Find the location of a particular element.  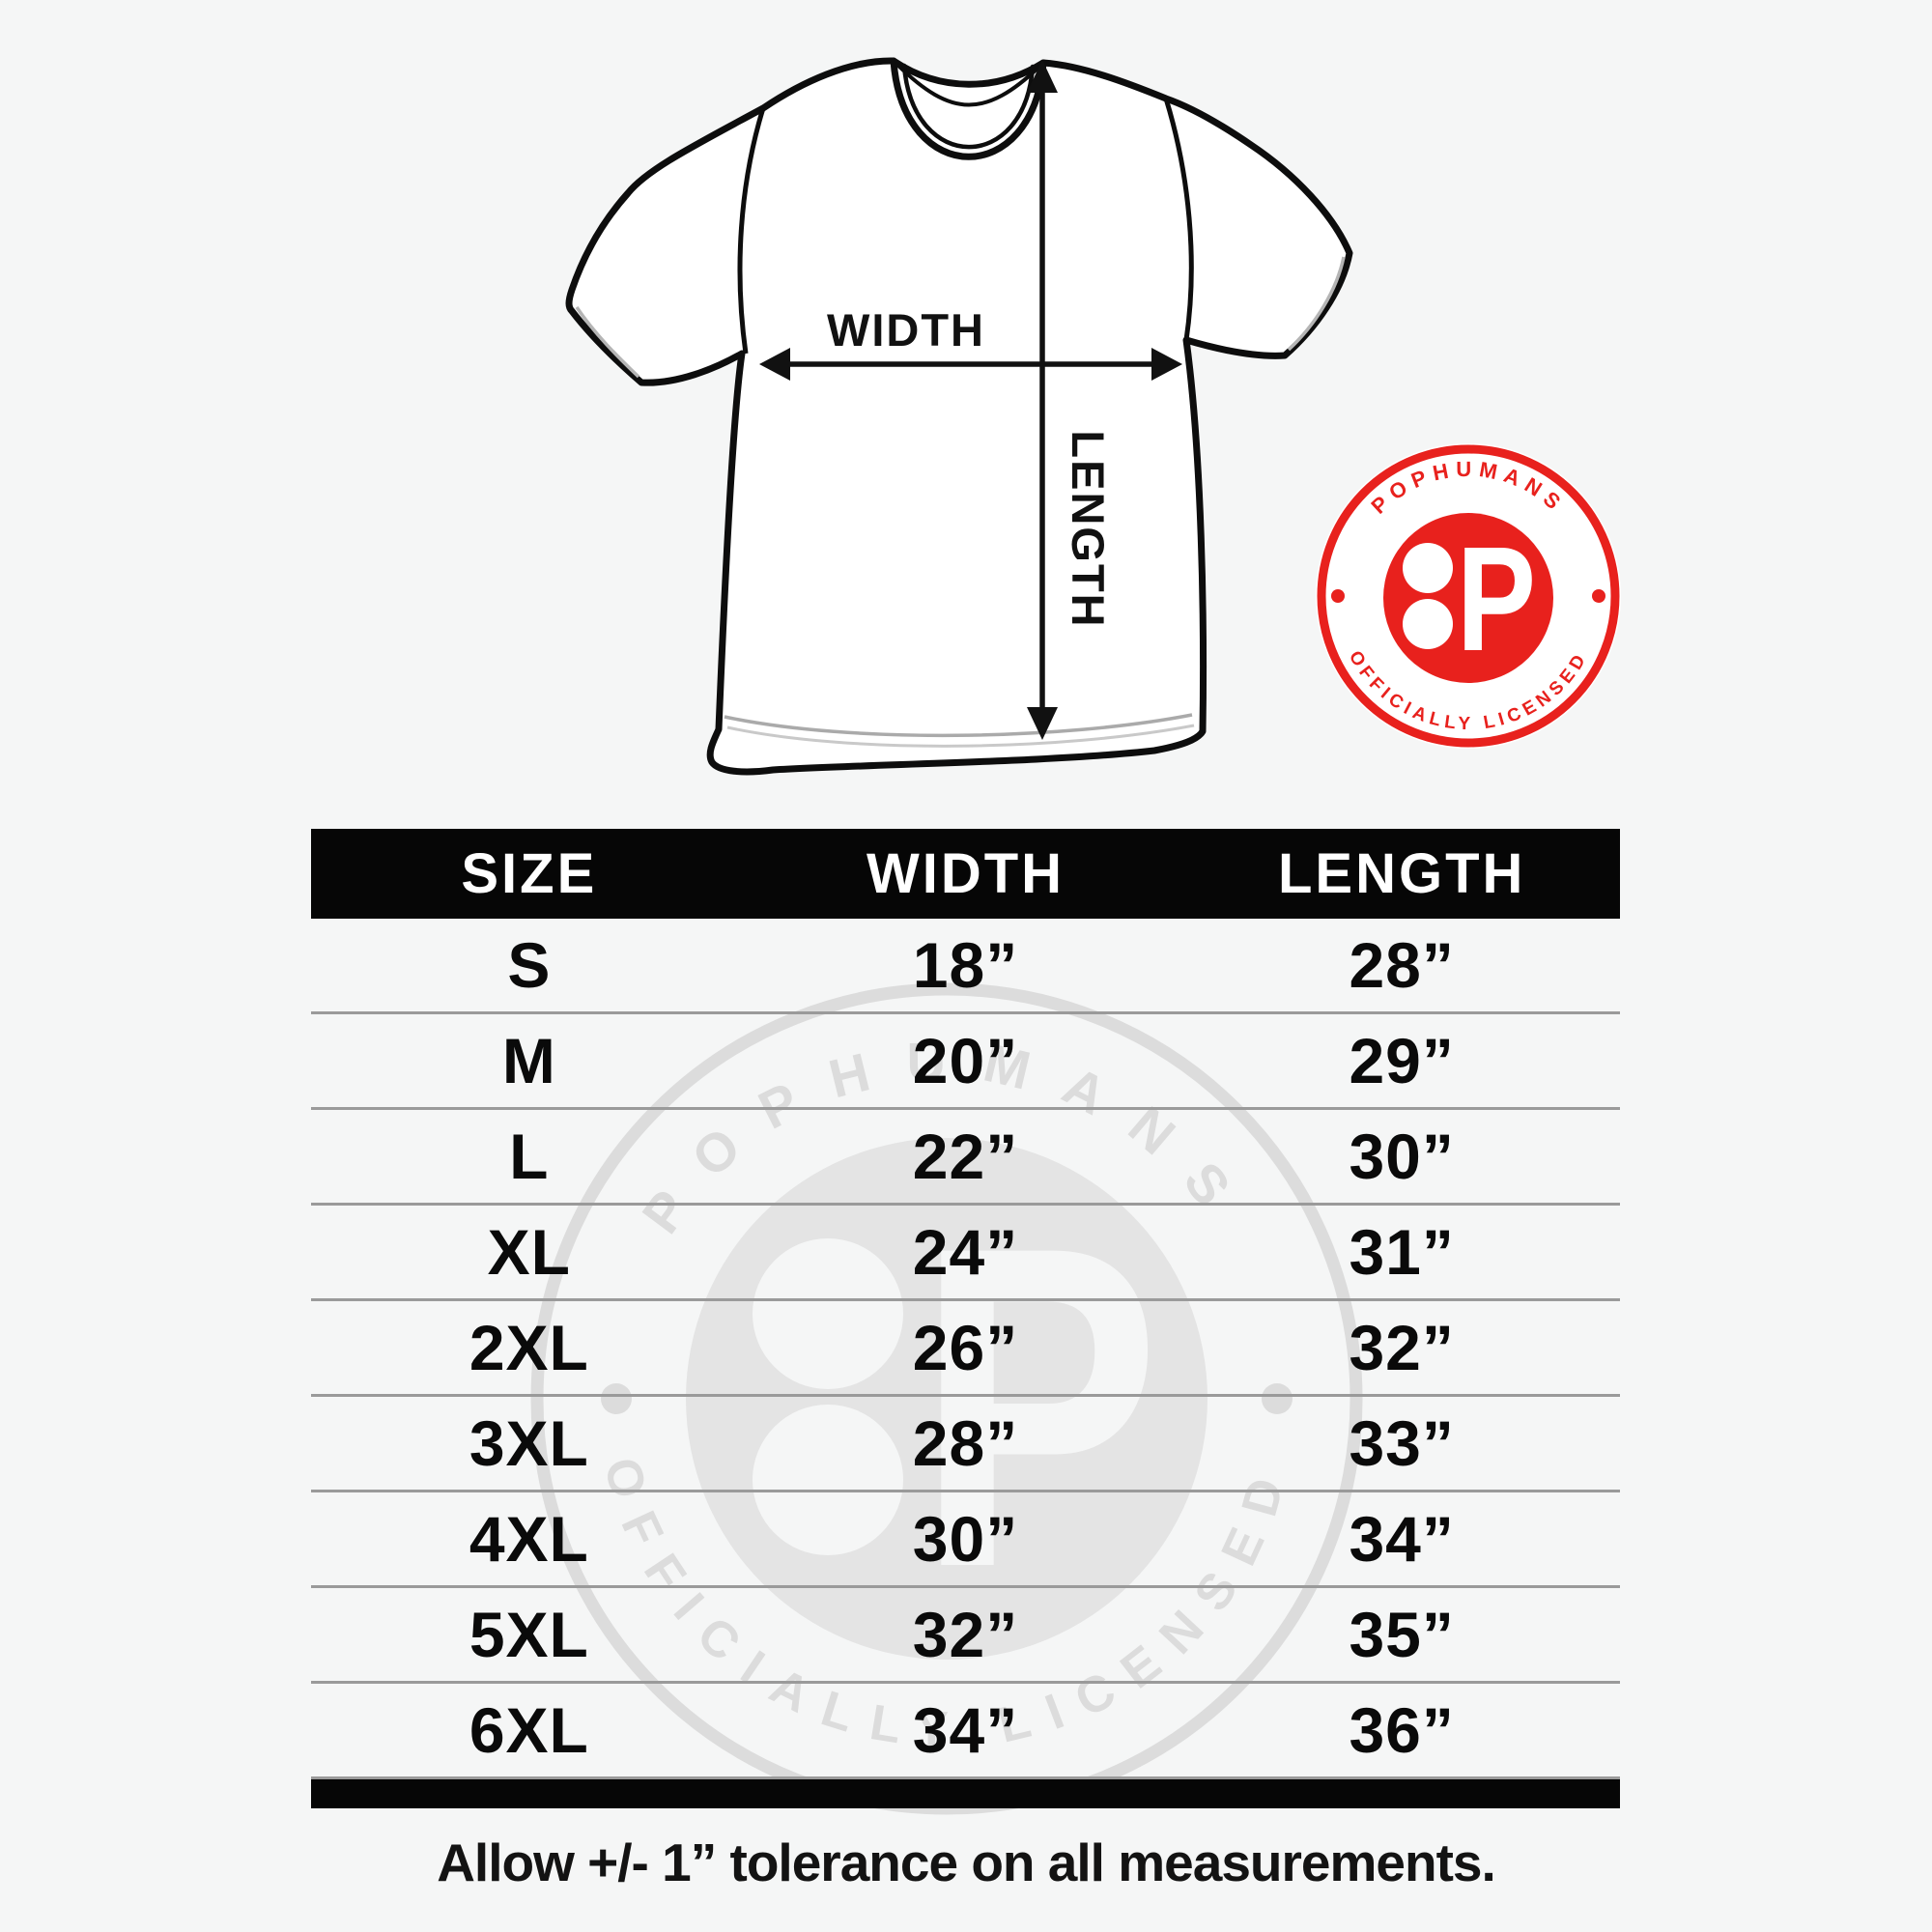

cell-size: XL is located at coordinates (529, 1252).